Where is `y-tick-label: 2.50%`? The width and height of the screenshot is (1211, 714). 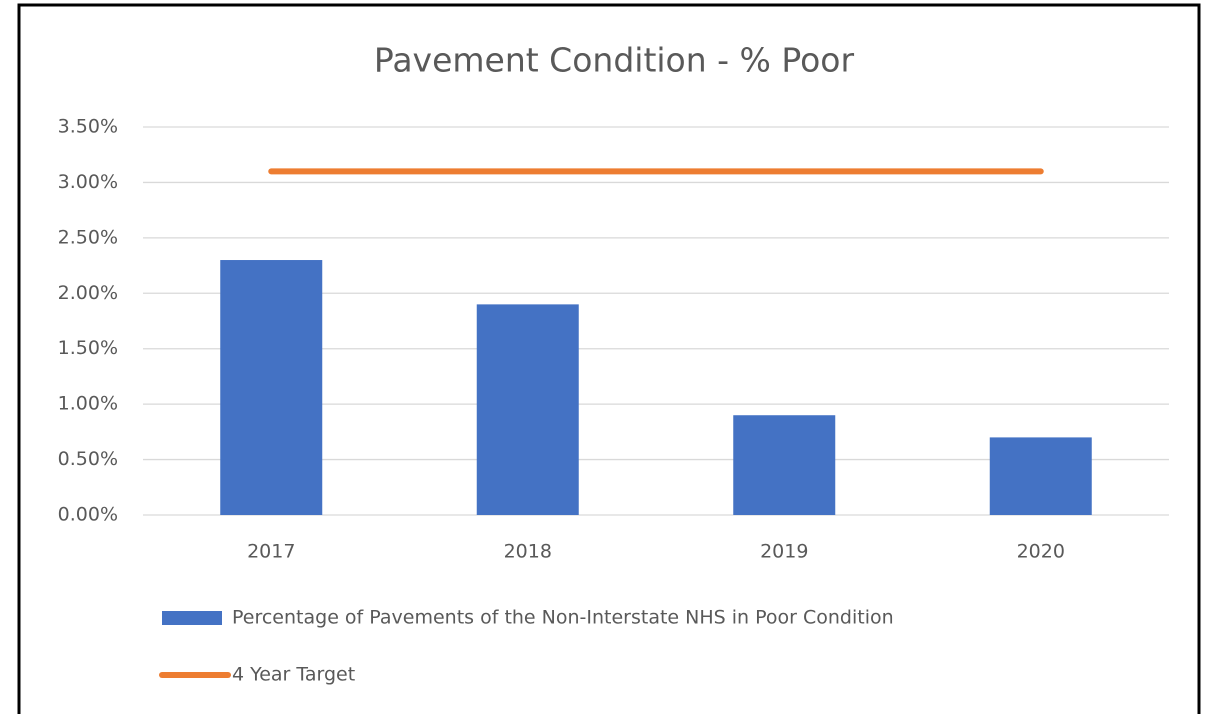 y-tick-label: 2.50% is located at coordinates (88, 237).